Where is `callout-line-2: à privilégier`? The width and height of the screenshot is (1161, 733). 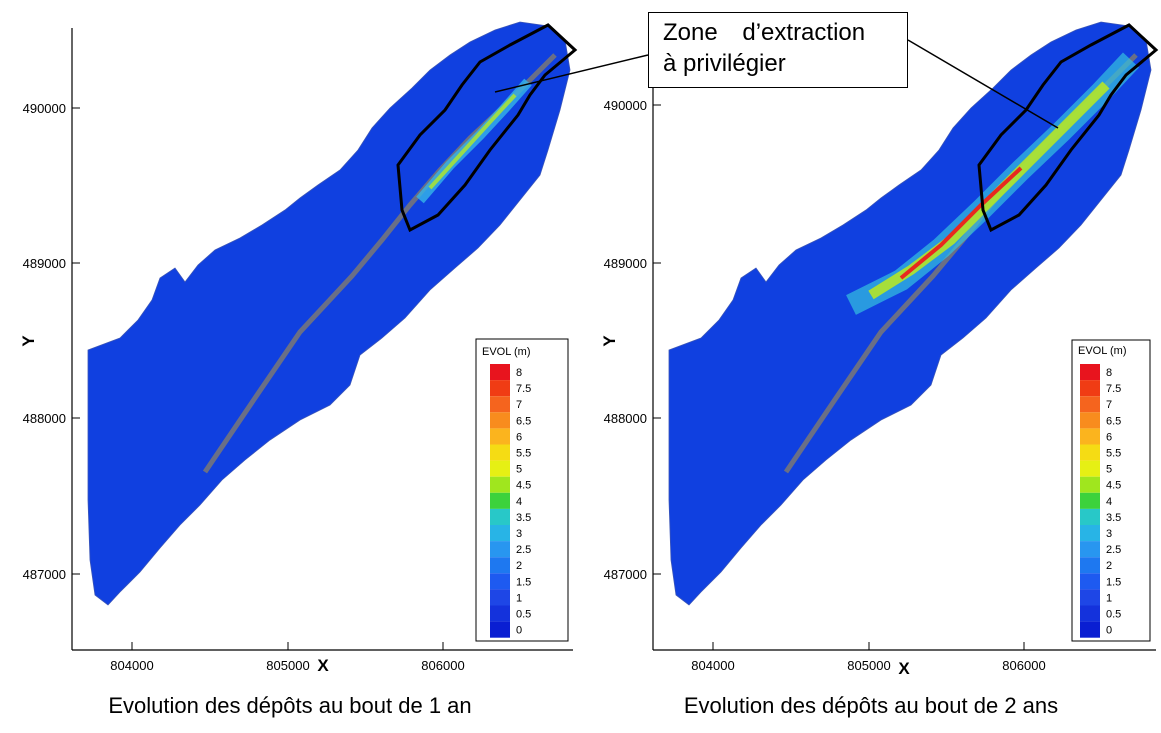
callout-line-2: à privilégier is located at coordinates (724, 63).